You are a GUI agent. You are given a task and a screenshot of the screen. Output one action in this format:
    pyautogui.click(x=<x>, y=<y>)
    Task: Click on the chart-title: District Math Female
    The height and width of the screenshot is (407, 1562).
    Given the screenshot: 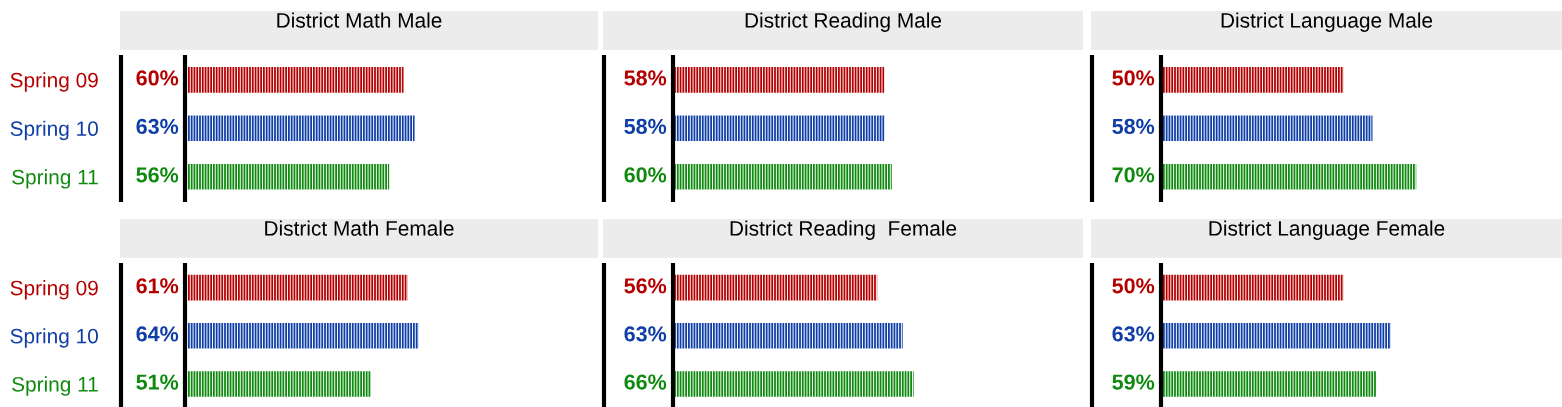 What is the action you would take?
    pyautogui.click(x=359, y=228)
    